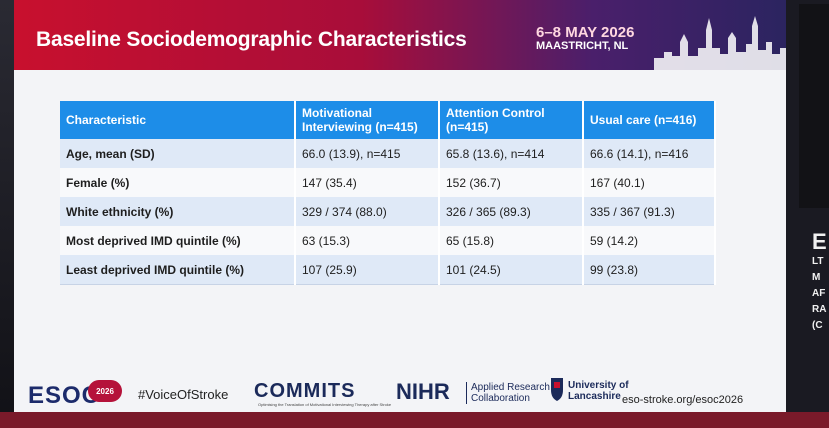 Image resolution: width=829 pixels, height=428 pixels. Describe the element at coordinates (178, 182) in the screenshot. I see `row-label: Female (%)` at that location.